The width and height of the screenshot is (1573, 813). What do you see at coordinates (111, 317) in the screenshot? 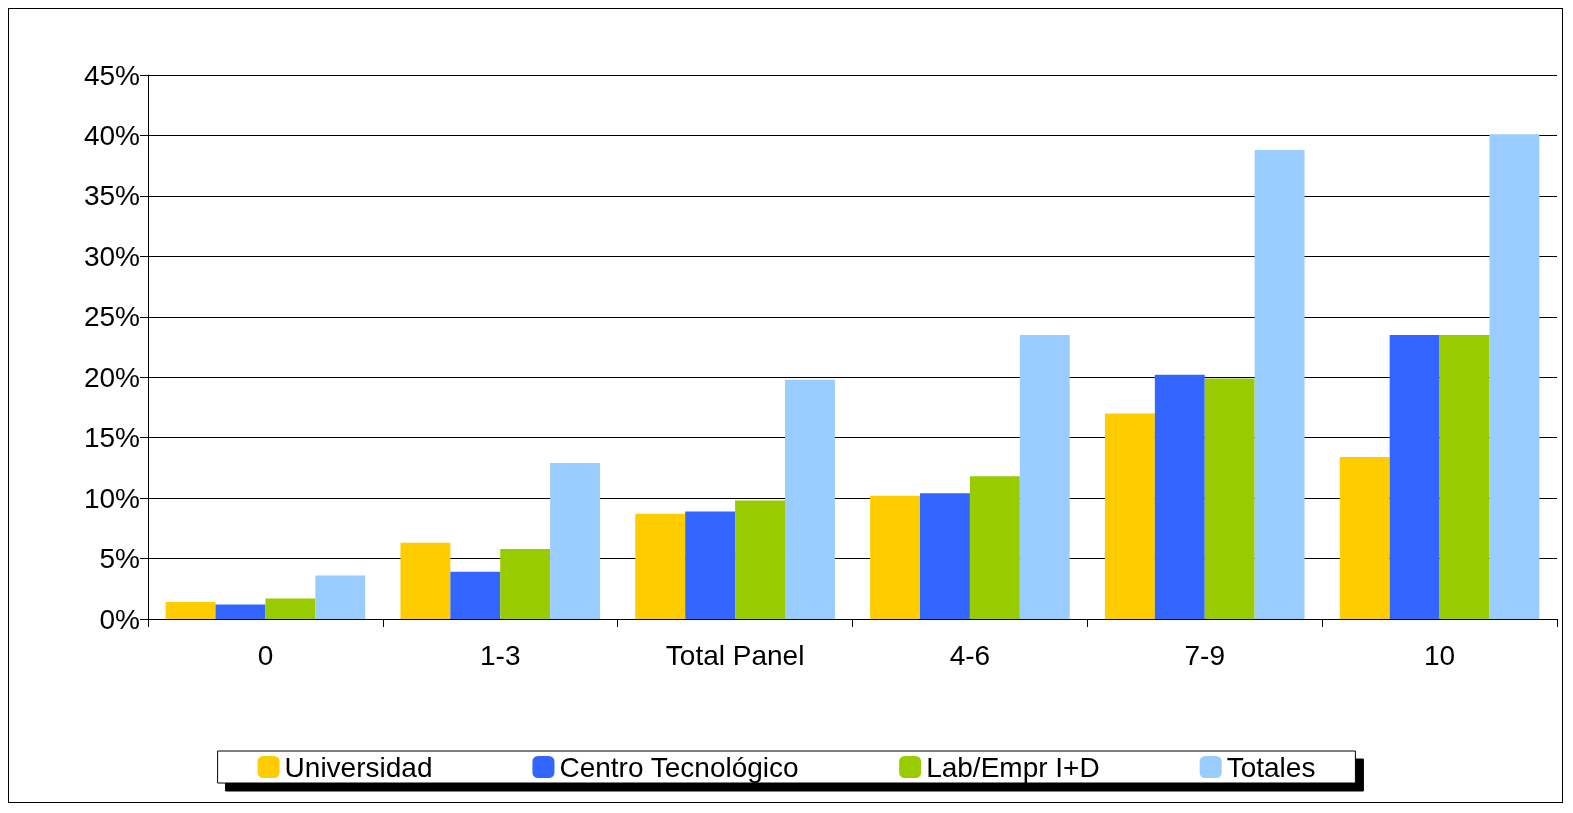
I see `y-tick-label: 25%` at bounding box center [111, 317].